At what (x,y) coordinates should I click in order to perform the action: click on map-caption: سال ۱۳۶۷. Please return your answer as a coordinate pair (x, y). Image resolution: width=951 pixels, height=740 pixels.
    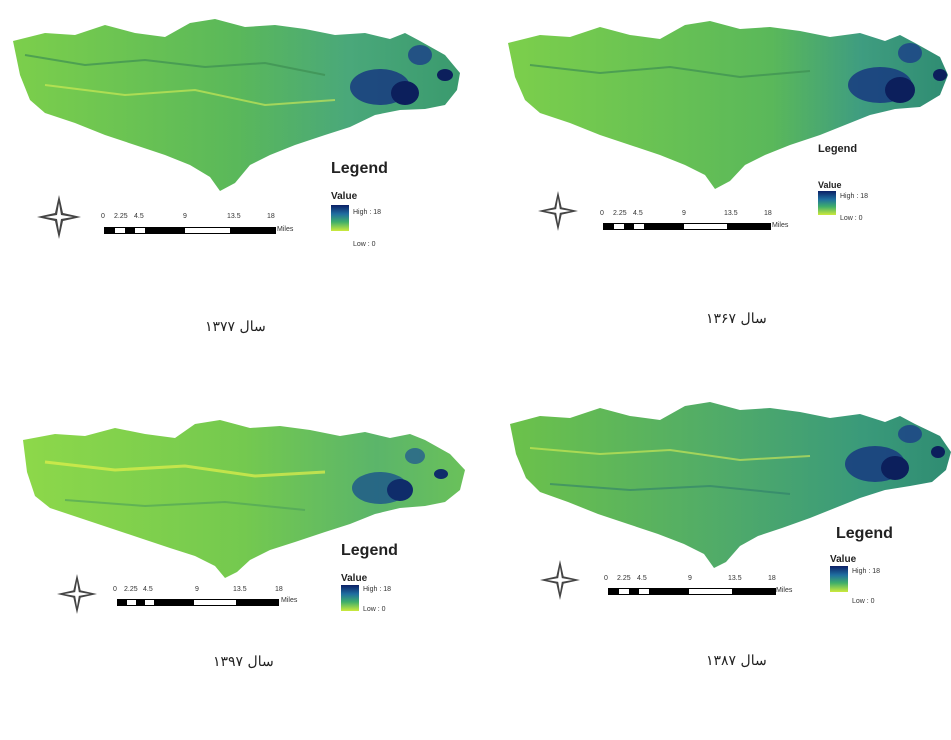
    Looking at the image, I should click on (736, 319).